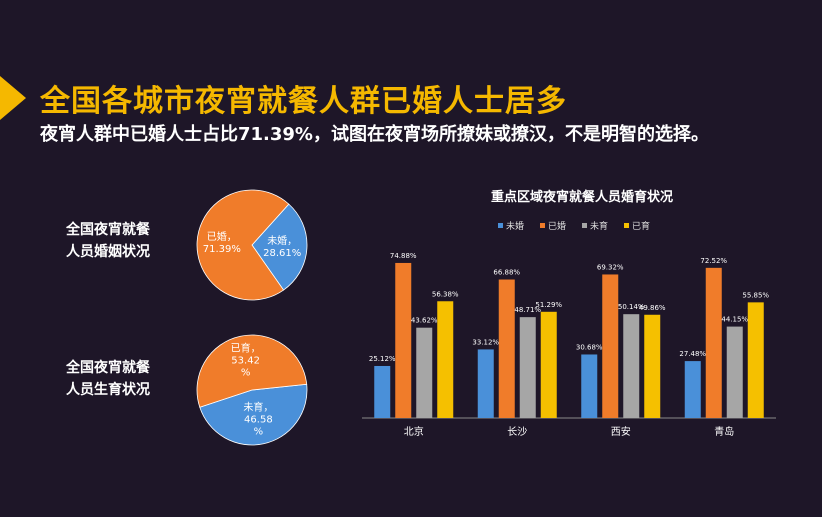 This screenshot has height=517, width=822. Describe the element at coordinates (517, 432) in the screenshot. I see `bar-category-label-1: 长沙` at that location.